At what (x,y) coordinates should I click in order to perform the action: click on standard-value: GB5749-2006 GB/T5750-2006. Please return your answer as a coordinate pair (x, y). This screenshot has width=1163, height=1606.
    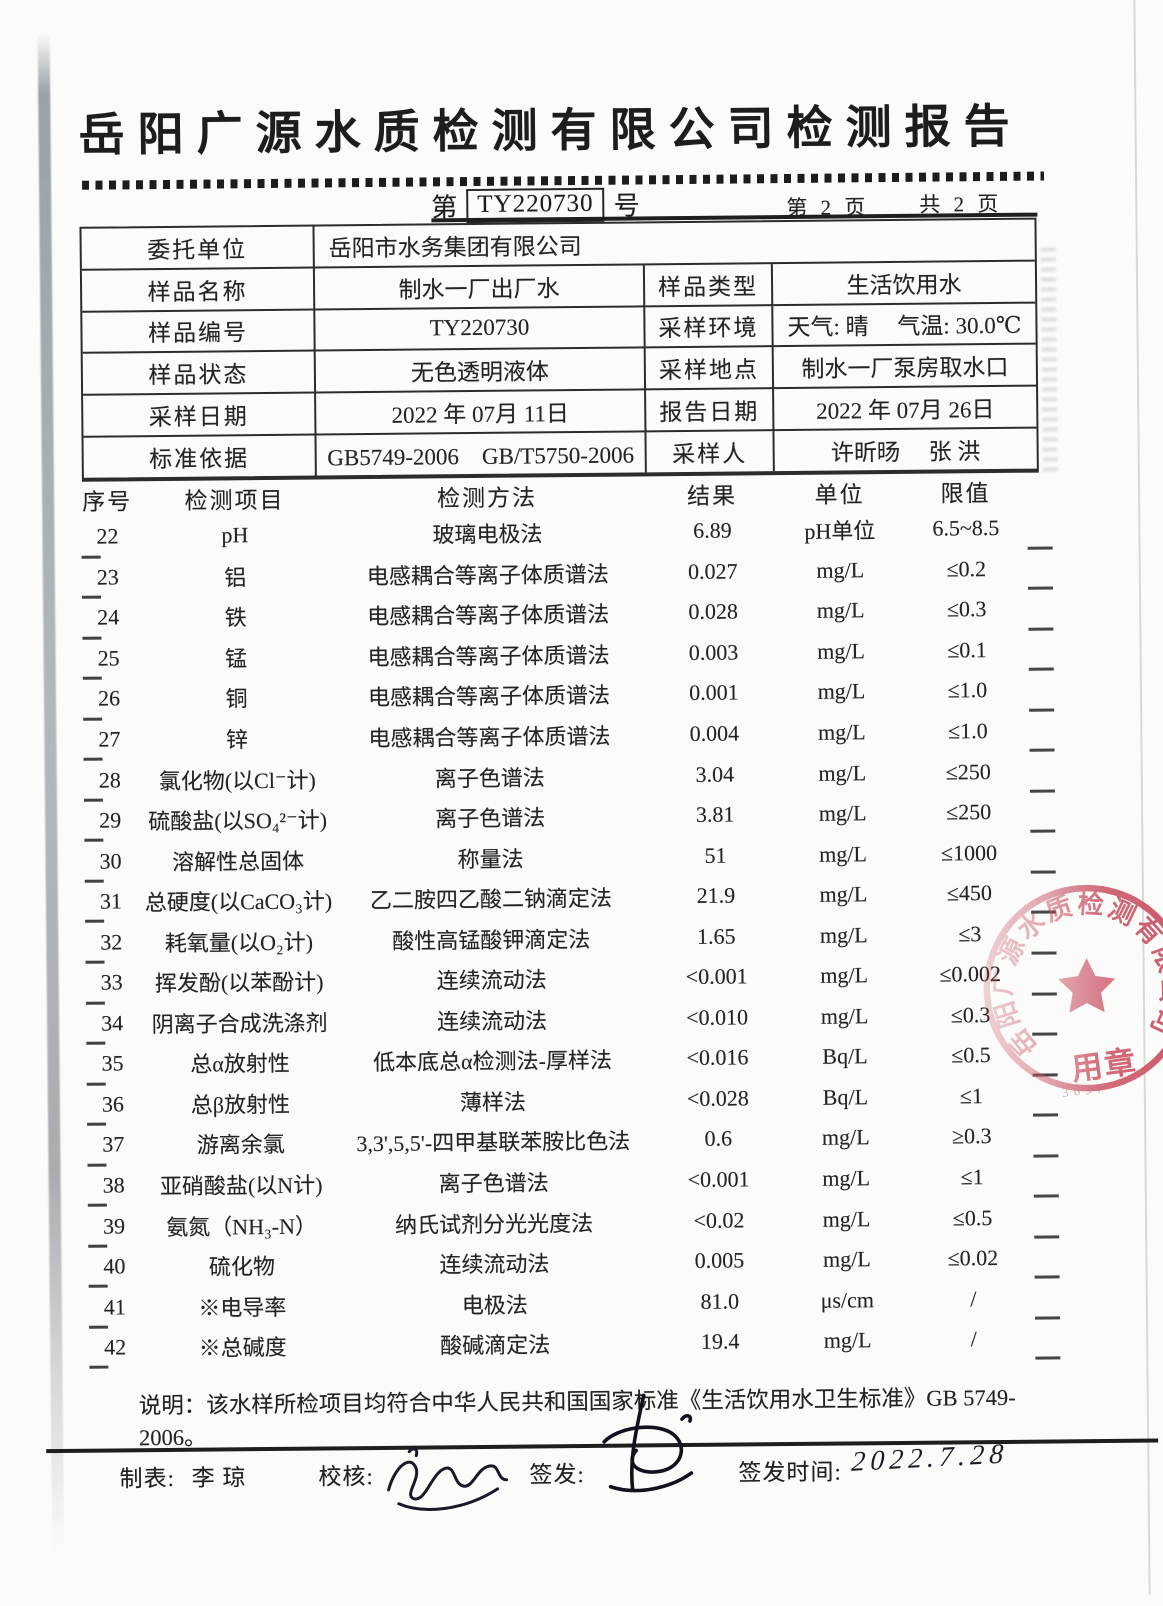
    Looking at the image, I should click on (481, 454).